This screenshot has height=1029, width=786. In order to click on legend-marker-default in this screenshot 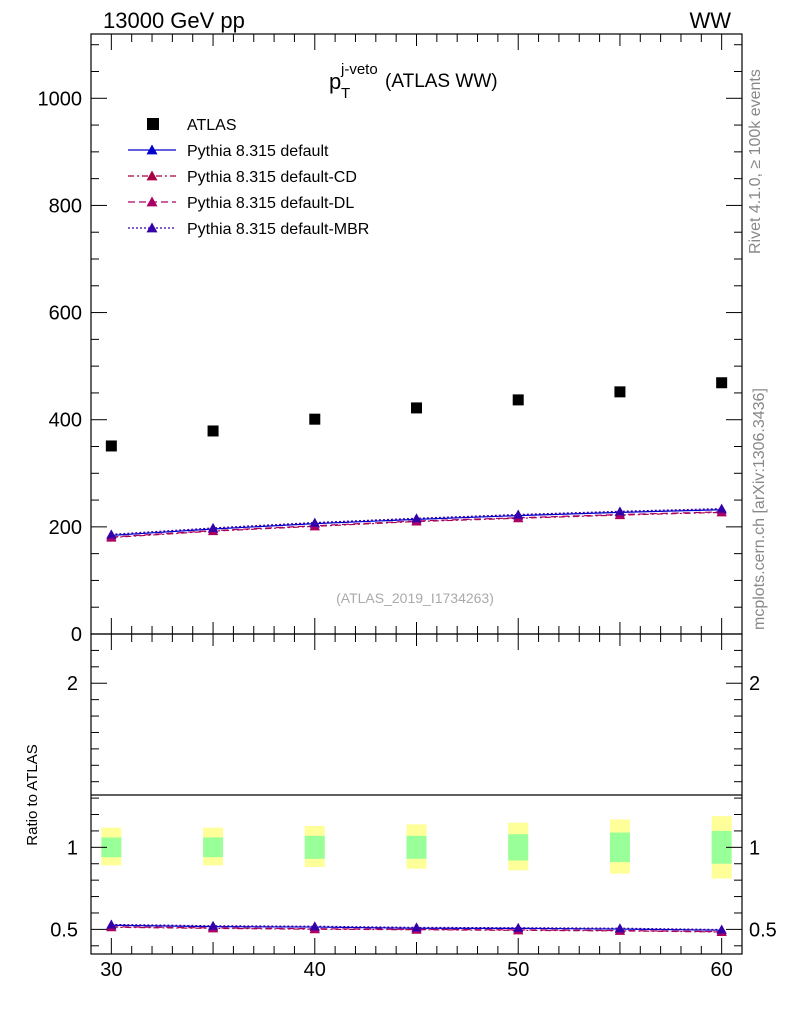, I will do `click(152, 149)`.